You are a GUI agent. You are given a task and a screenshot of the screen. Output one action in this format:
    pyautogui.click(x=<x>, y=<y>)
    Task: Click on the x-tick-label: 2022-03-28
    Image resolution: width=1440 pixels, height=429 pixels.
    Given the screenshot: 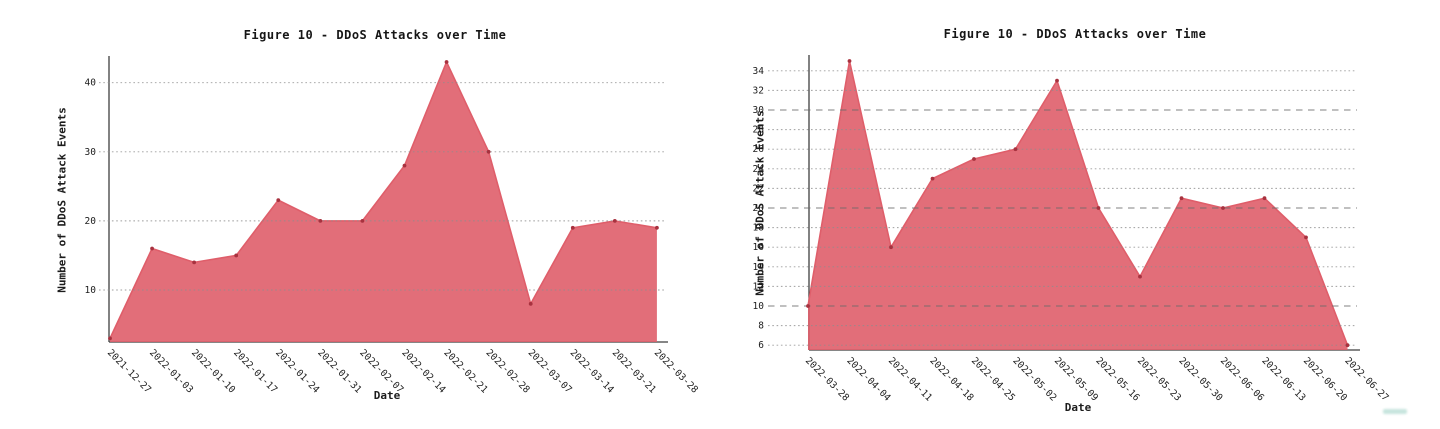 What is the action you would take?
    pyautogui.click(x=676, y=371)
    